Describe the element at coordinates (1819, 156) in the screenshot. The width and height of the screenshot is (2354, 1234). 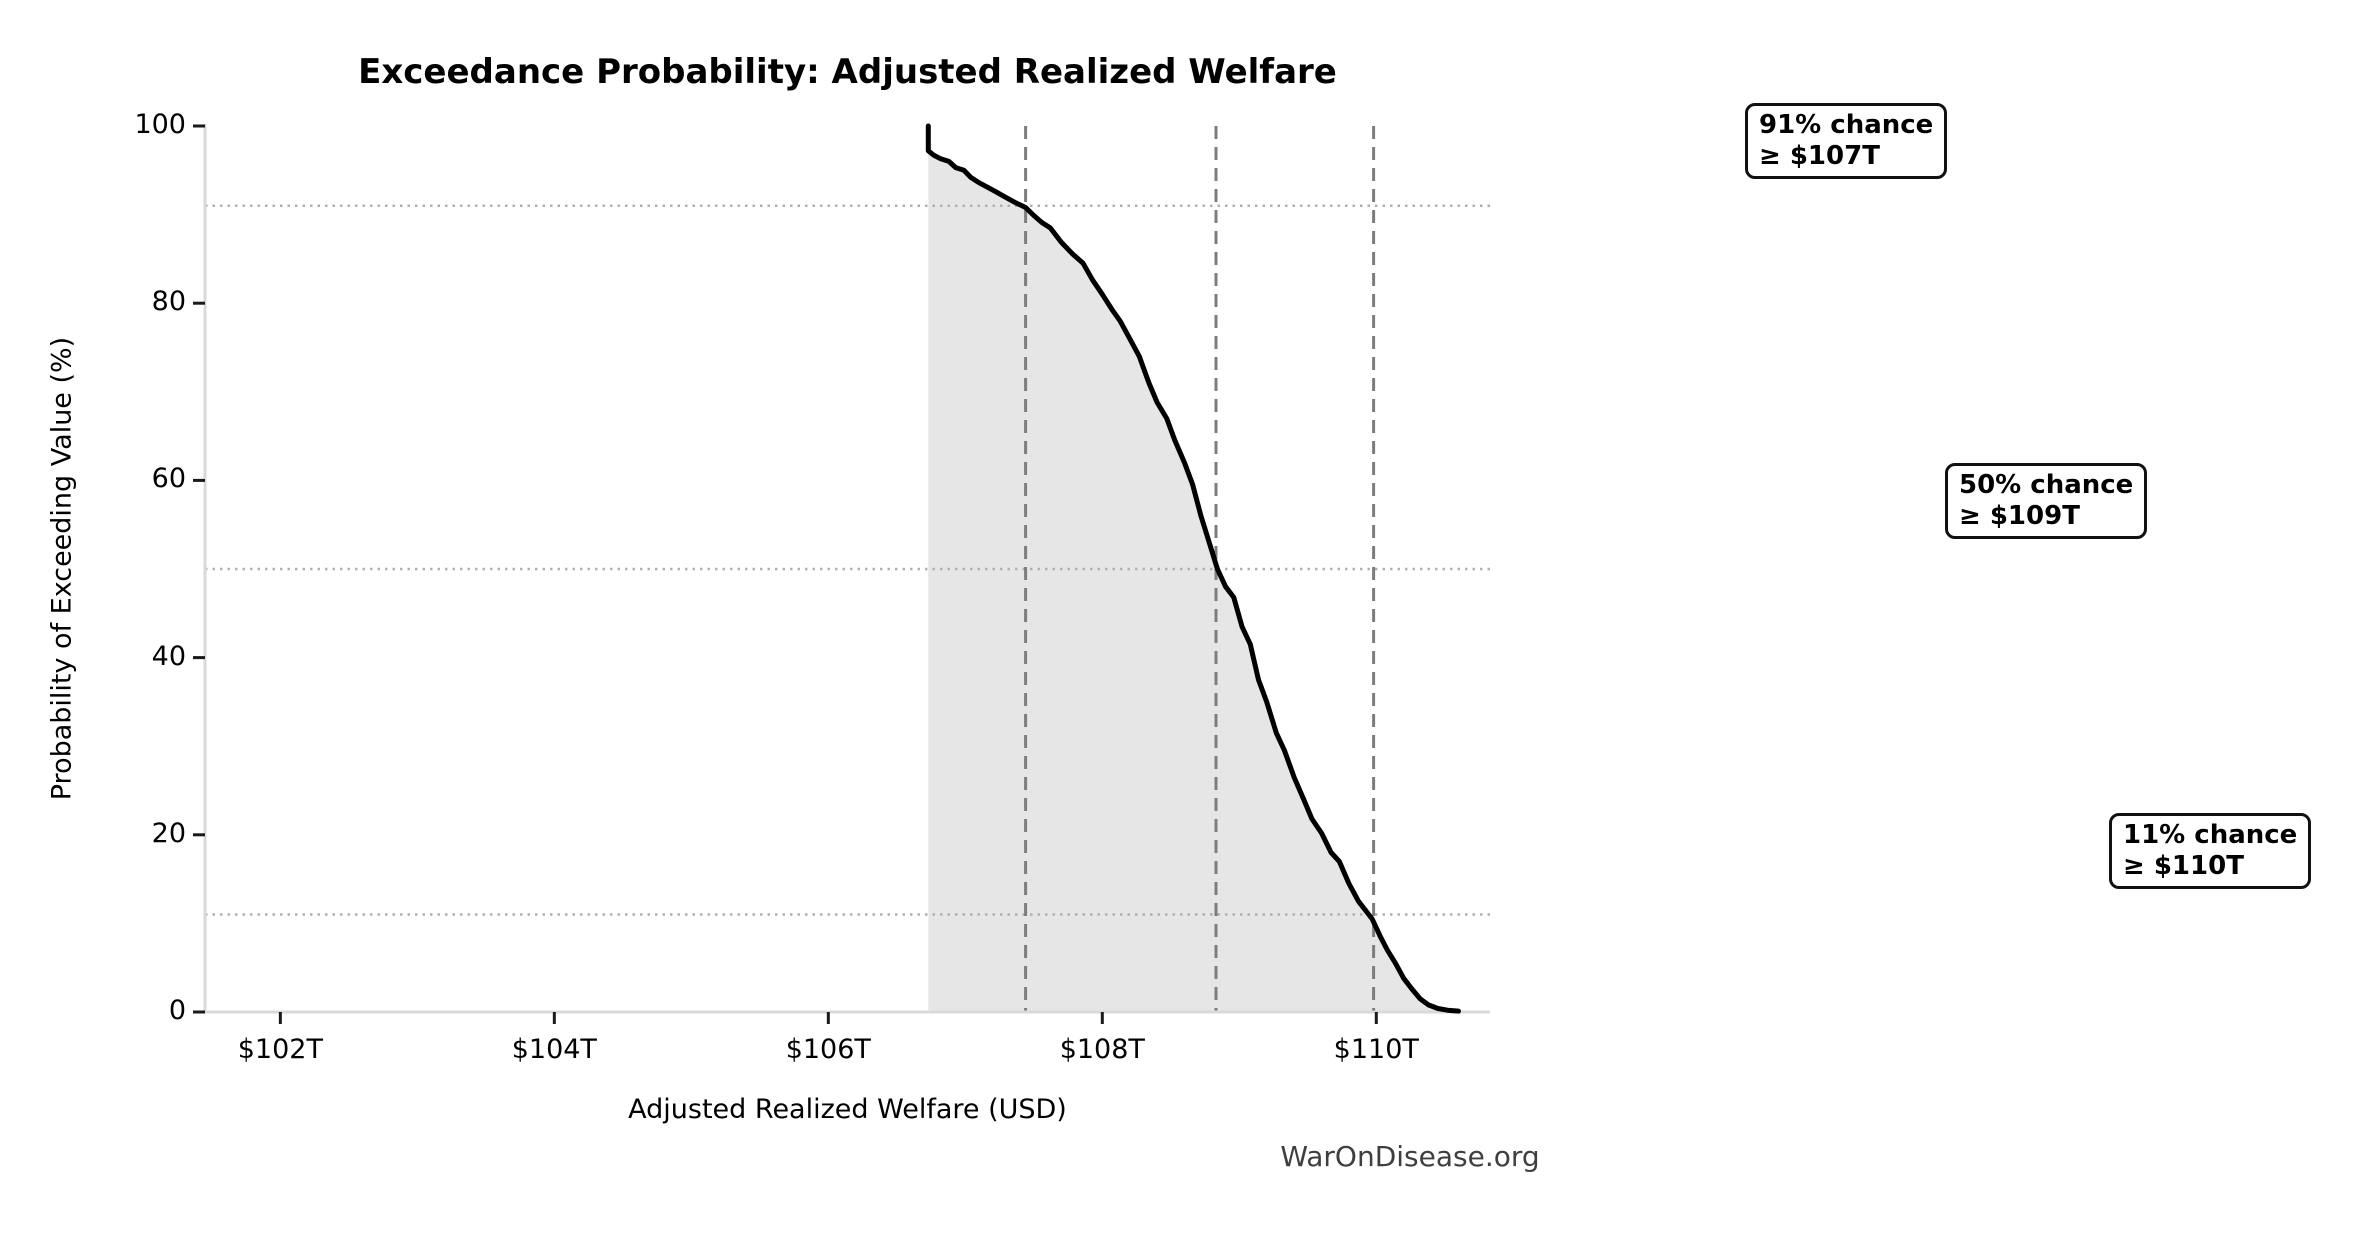
I see `annotation-threshold-text: ≥ $107T` at that location.